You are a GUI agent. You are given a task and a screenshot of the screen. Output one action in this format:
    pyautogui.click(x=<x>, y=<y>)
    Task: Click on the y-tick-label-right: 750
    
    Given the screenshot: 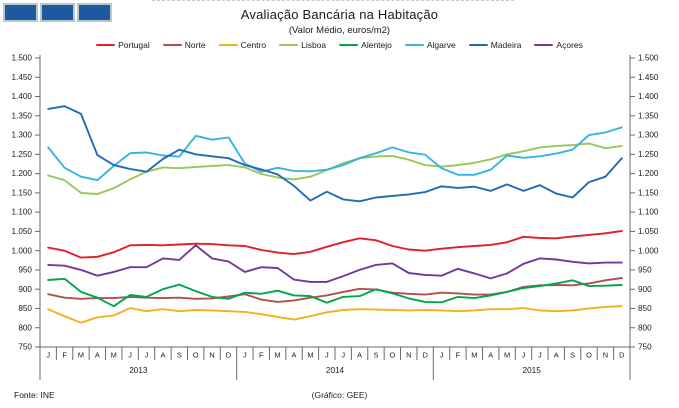 What is the action you would take?
    pyautogui.click(x=645, y=347)
    